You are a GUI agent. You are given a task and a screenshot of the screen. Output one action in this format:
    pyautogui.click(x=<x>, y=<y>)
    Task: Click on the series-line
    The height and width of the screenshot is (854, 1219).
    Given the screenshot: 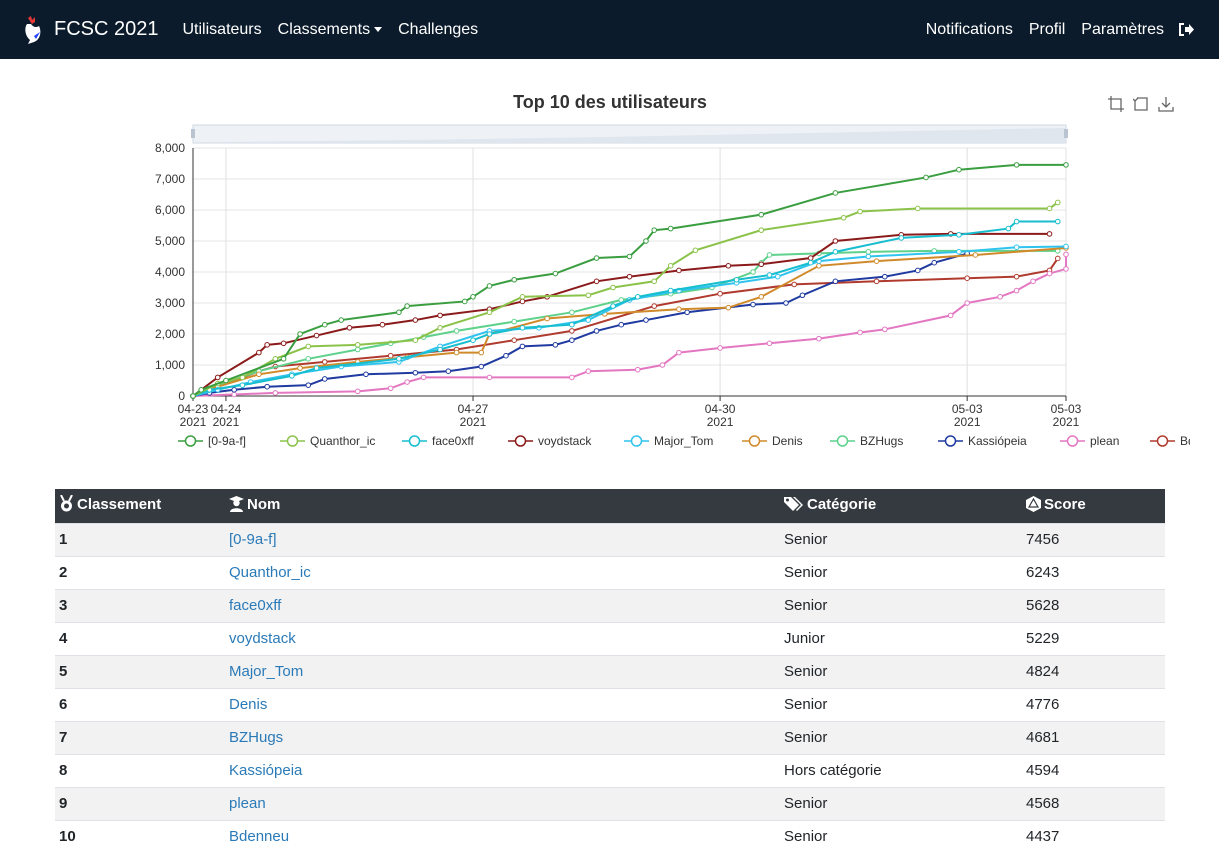 What is the action you would take?
    pyautogui.click(x=580, y=324)
    